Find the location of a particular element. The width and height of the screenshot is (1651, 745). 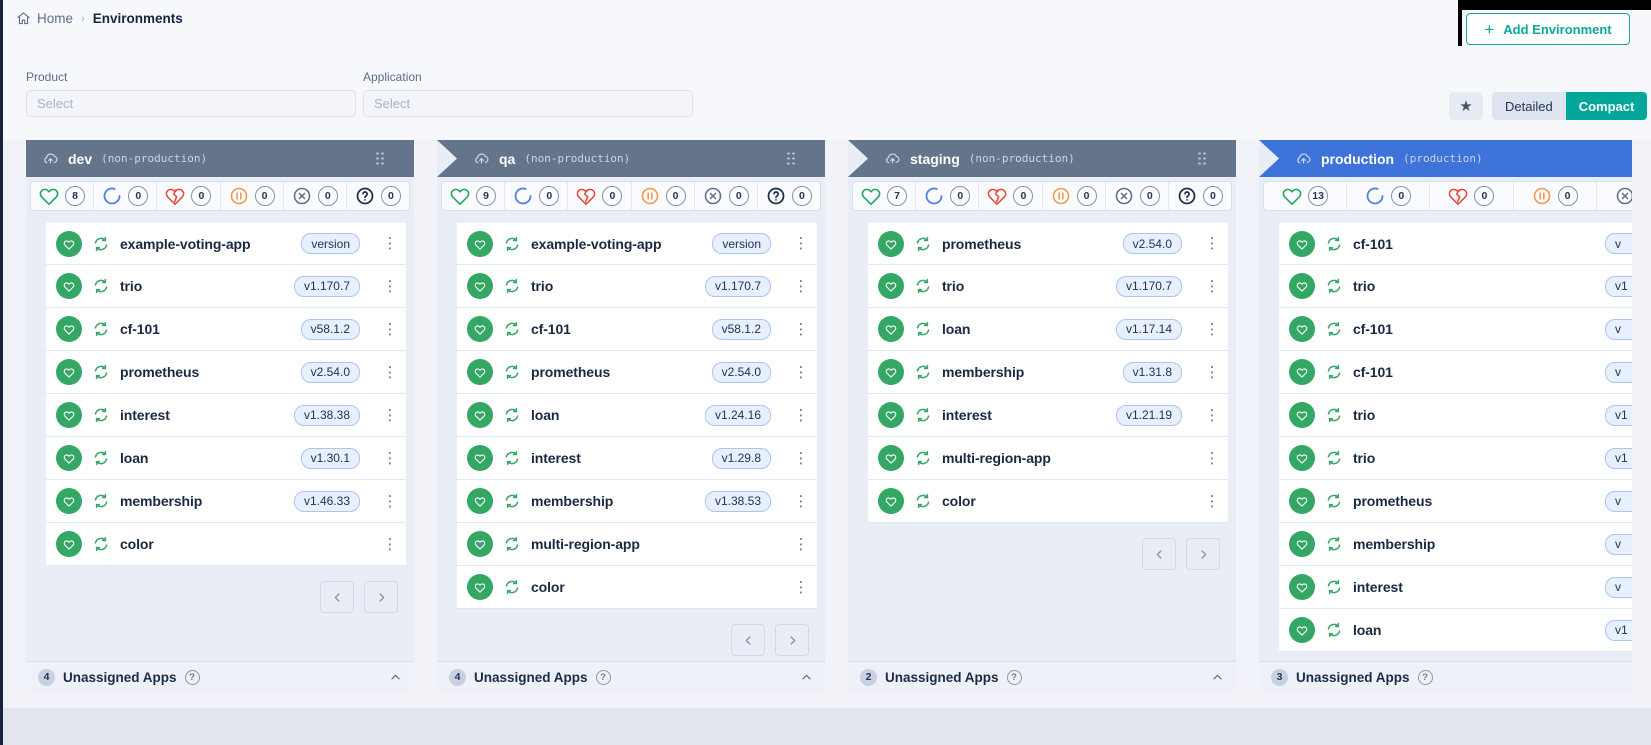

version-badge: v1.46.33 is located at coordinates (326, 501).